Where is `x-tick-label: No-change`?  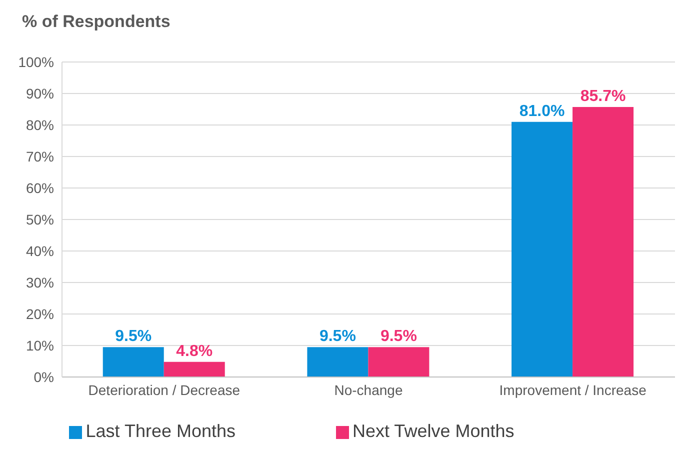 x-tick-label: No-change is located at coordinates (368, 390).